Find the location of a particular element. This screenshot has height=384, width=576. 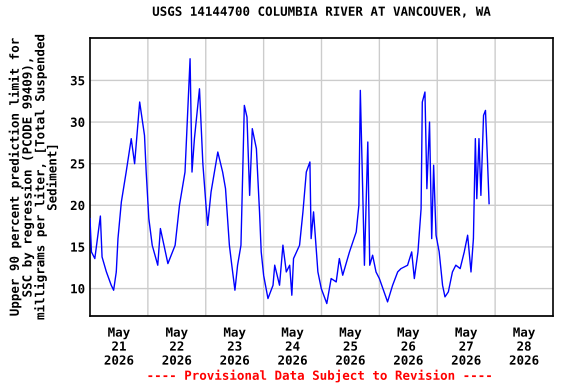

x-tick-label: May 22 2026 is located at coordinates (177, 346).